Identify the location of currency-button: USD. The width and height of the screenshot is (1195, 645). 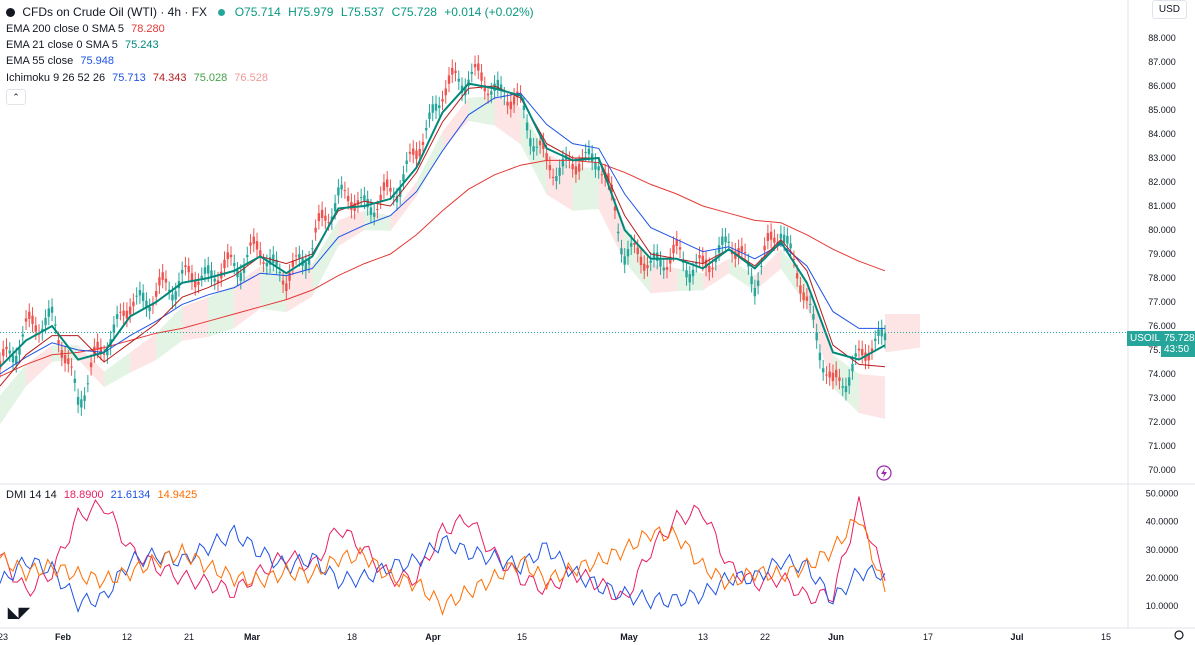
(1169, 9).